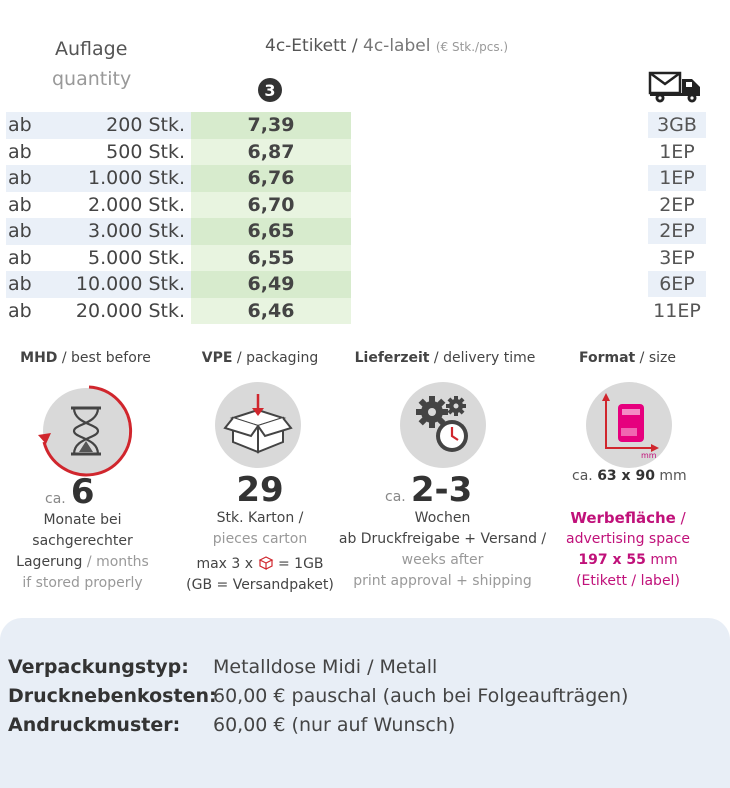 The image size is (730, 788). I want to click on gears-clock-icon, so click(443, 425).